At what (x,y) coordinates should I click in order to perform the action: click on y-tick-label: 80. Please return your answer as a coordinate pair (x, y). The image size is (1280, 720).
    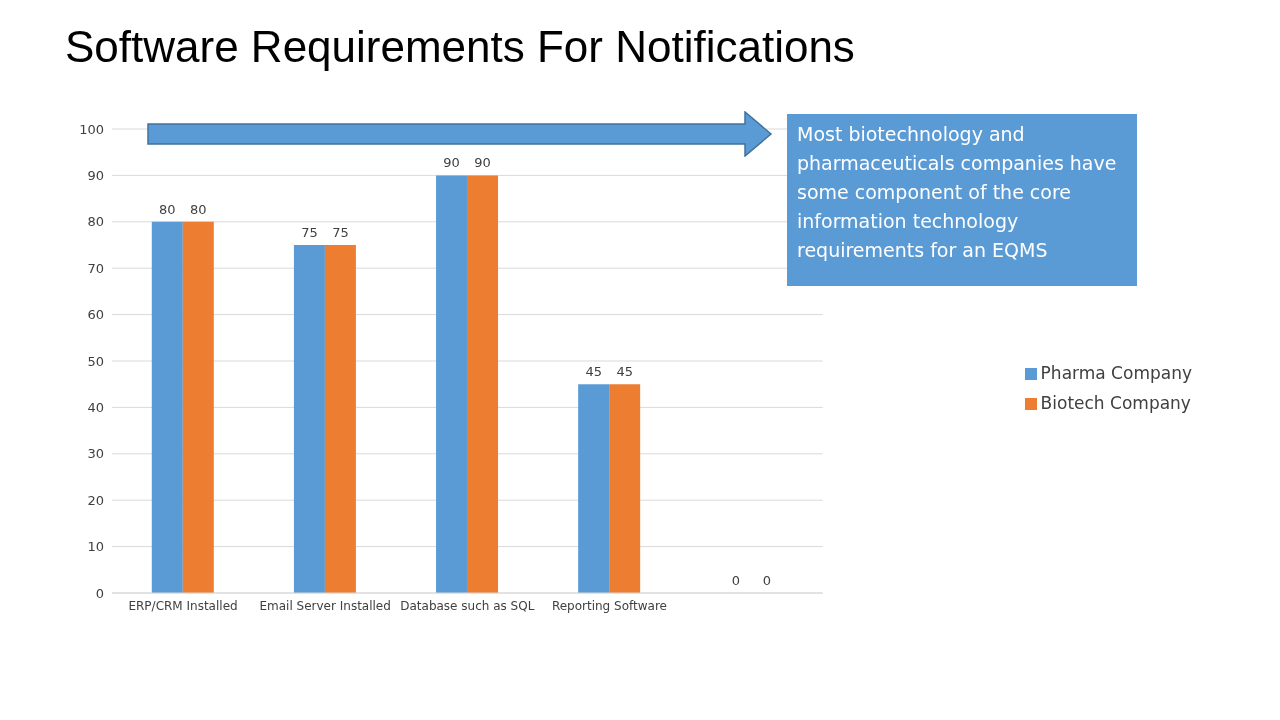
    Looking at the image, I should click on (95, 222).